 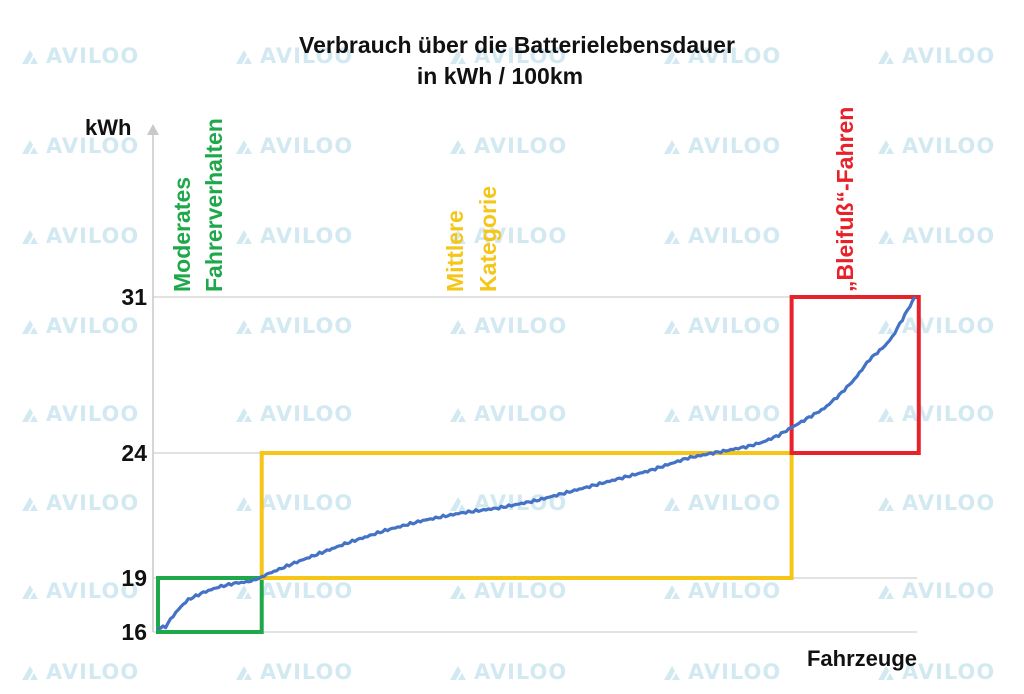 I want to click on y-tick-label-31: 31, so click(x=134, y=297).